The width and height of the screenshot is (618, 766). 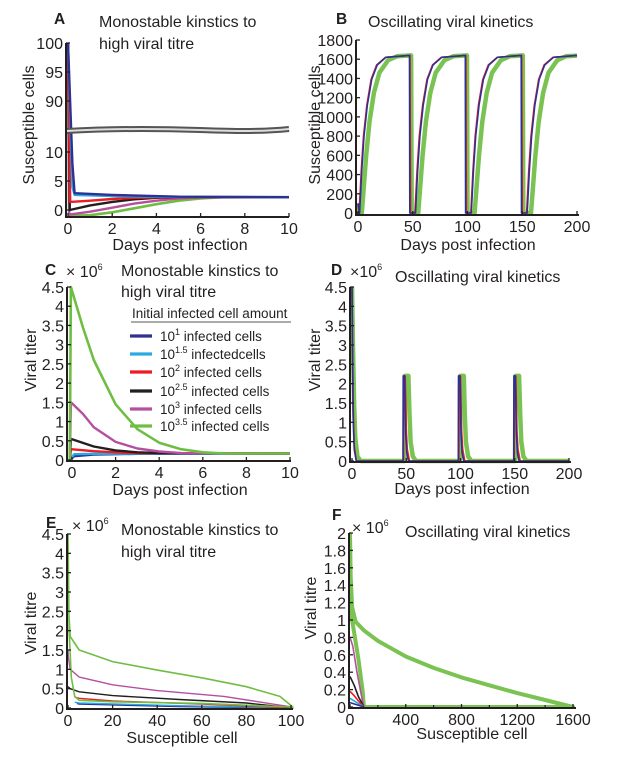 I want to click on panel-c: 0 2 4 6 8 1000.511.522.533.544.5, so click(x=170, y=381).